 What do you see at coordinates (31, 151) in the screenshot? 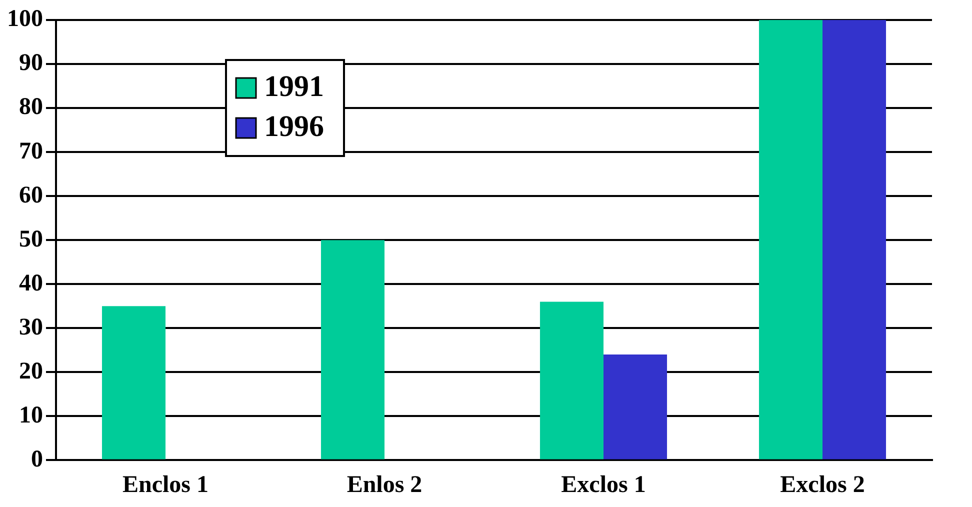
I see `y-tick-label: 70` at bounding box center [31, 151].